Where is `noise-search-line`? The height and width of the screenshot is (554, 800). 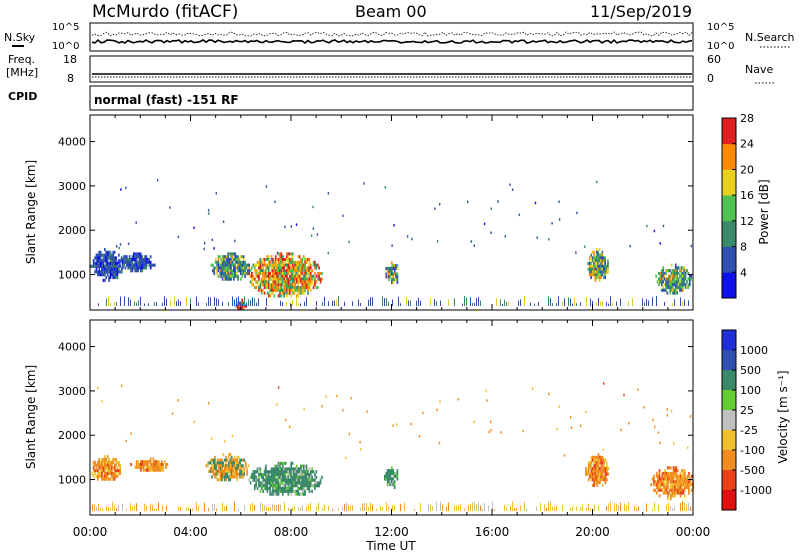 noise-search-line is located at coordinates (392, 34).